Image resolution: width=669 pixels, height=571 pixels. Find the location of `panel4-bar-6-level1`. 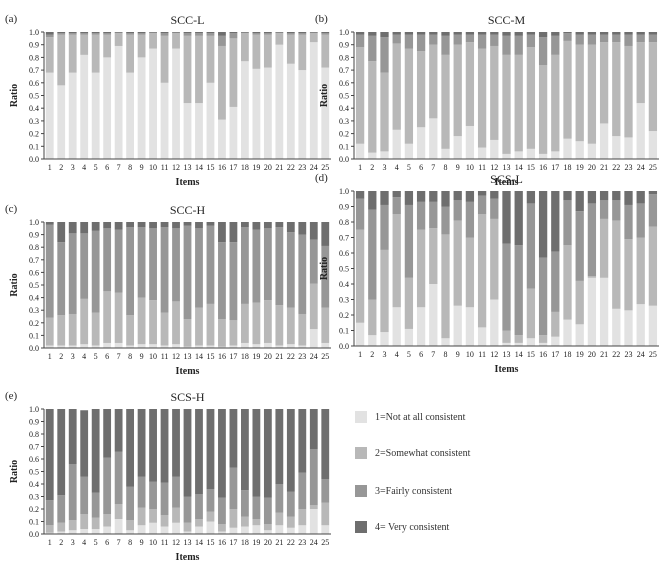

panel4-bar-6-level1 is located at coordinates (421, 326).